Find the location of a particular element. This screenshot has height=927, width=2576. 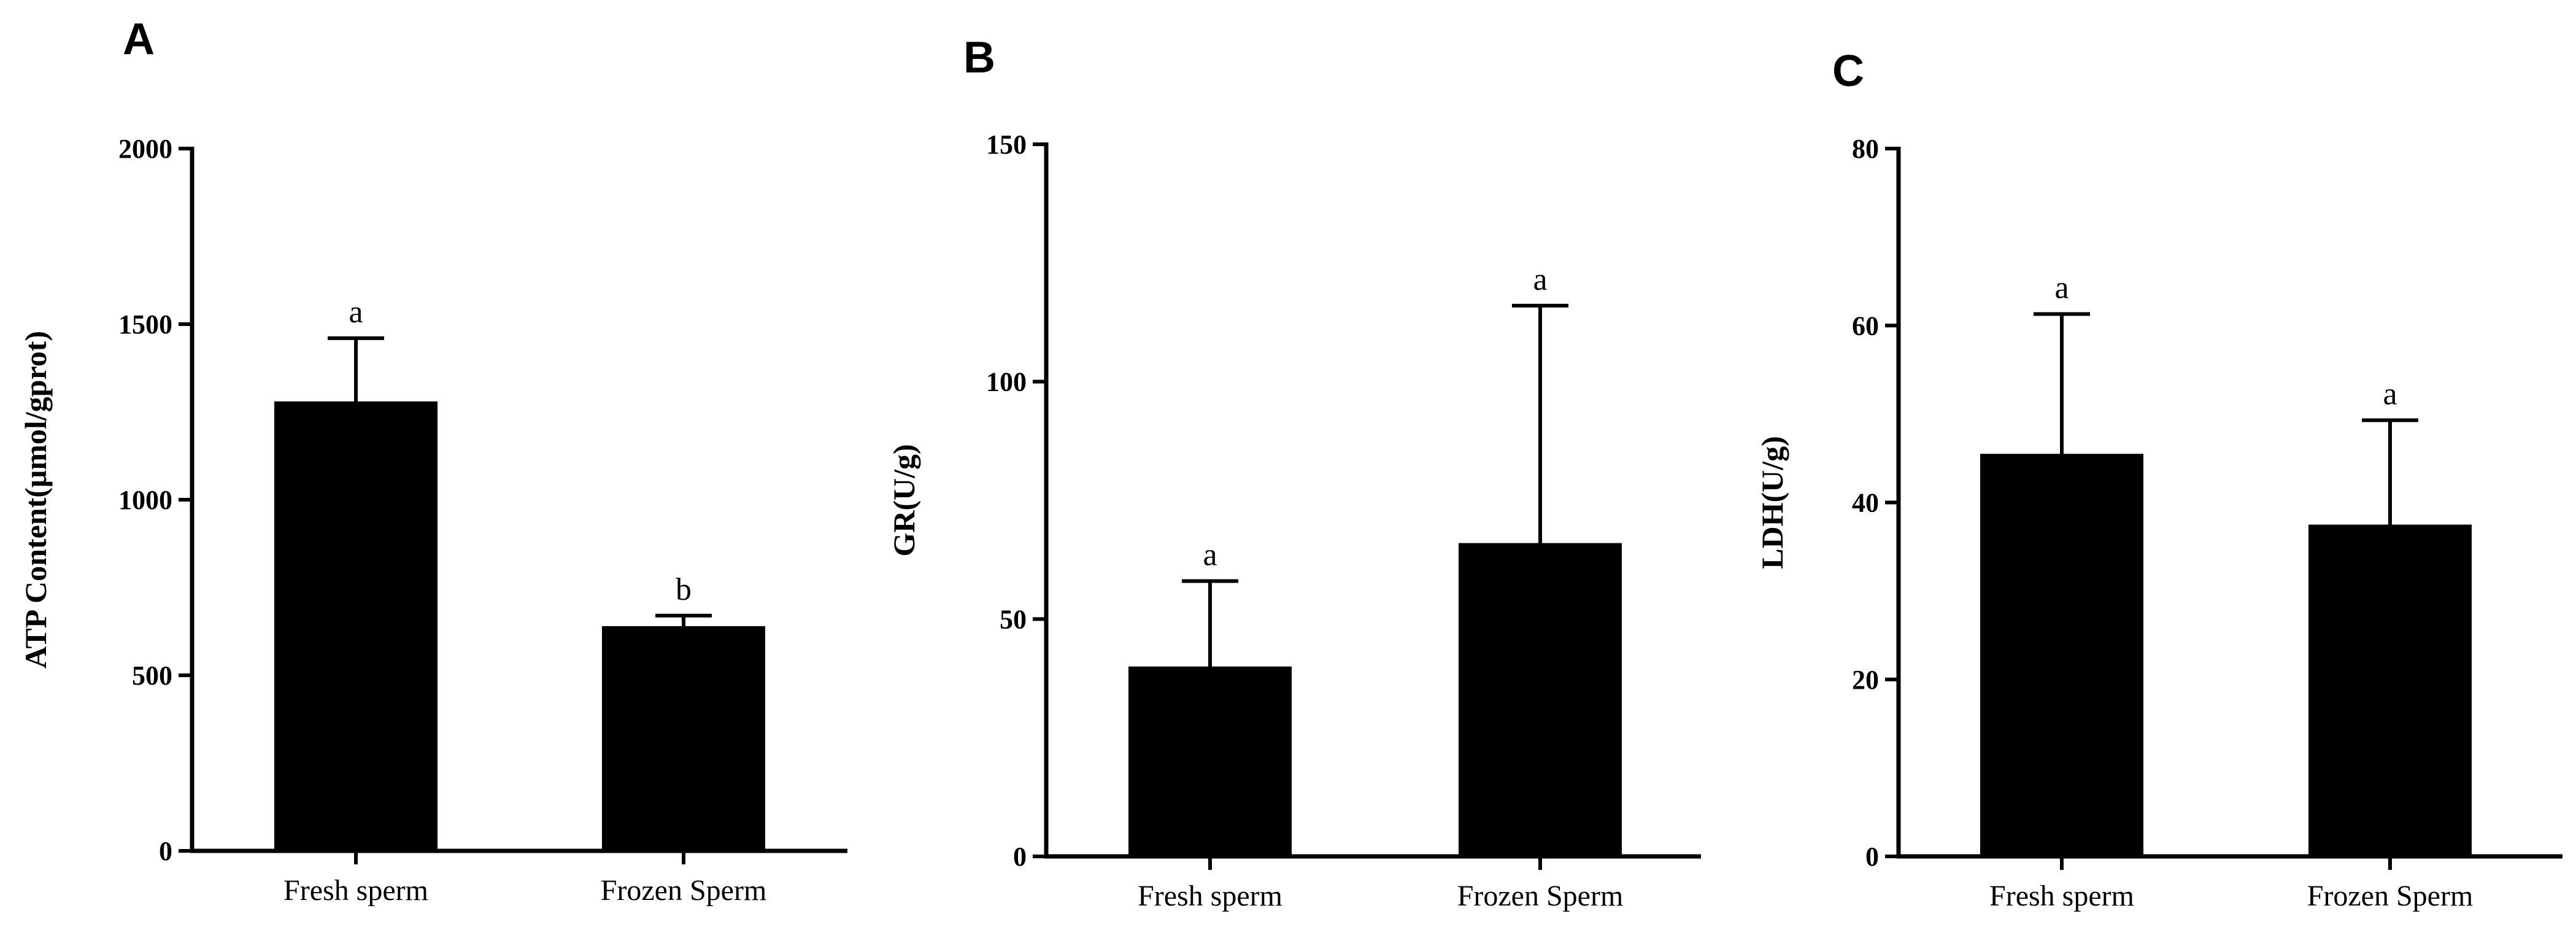

panel-letter: A is located at coordinates (139, 39).